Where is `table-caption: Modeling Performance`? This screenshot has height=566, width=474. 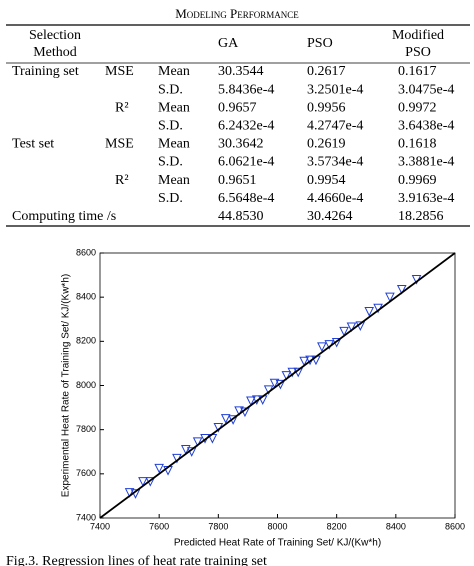 table-caption: Modeling Performance is located at coordinates (237, 13).